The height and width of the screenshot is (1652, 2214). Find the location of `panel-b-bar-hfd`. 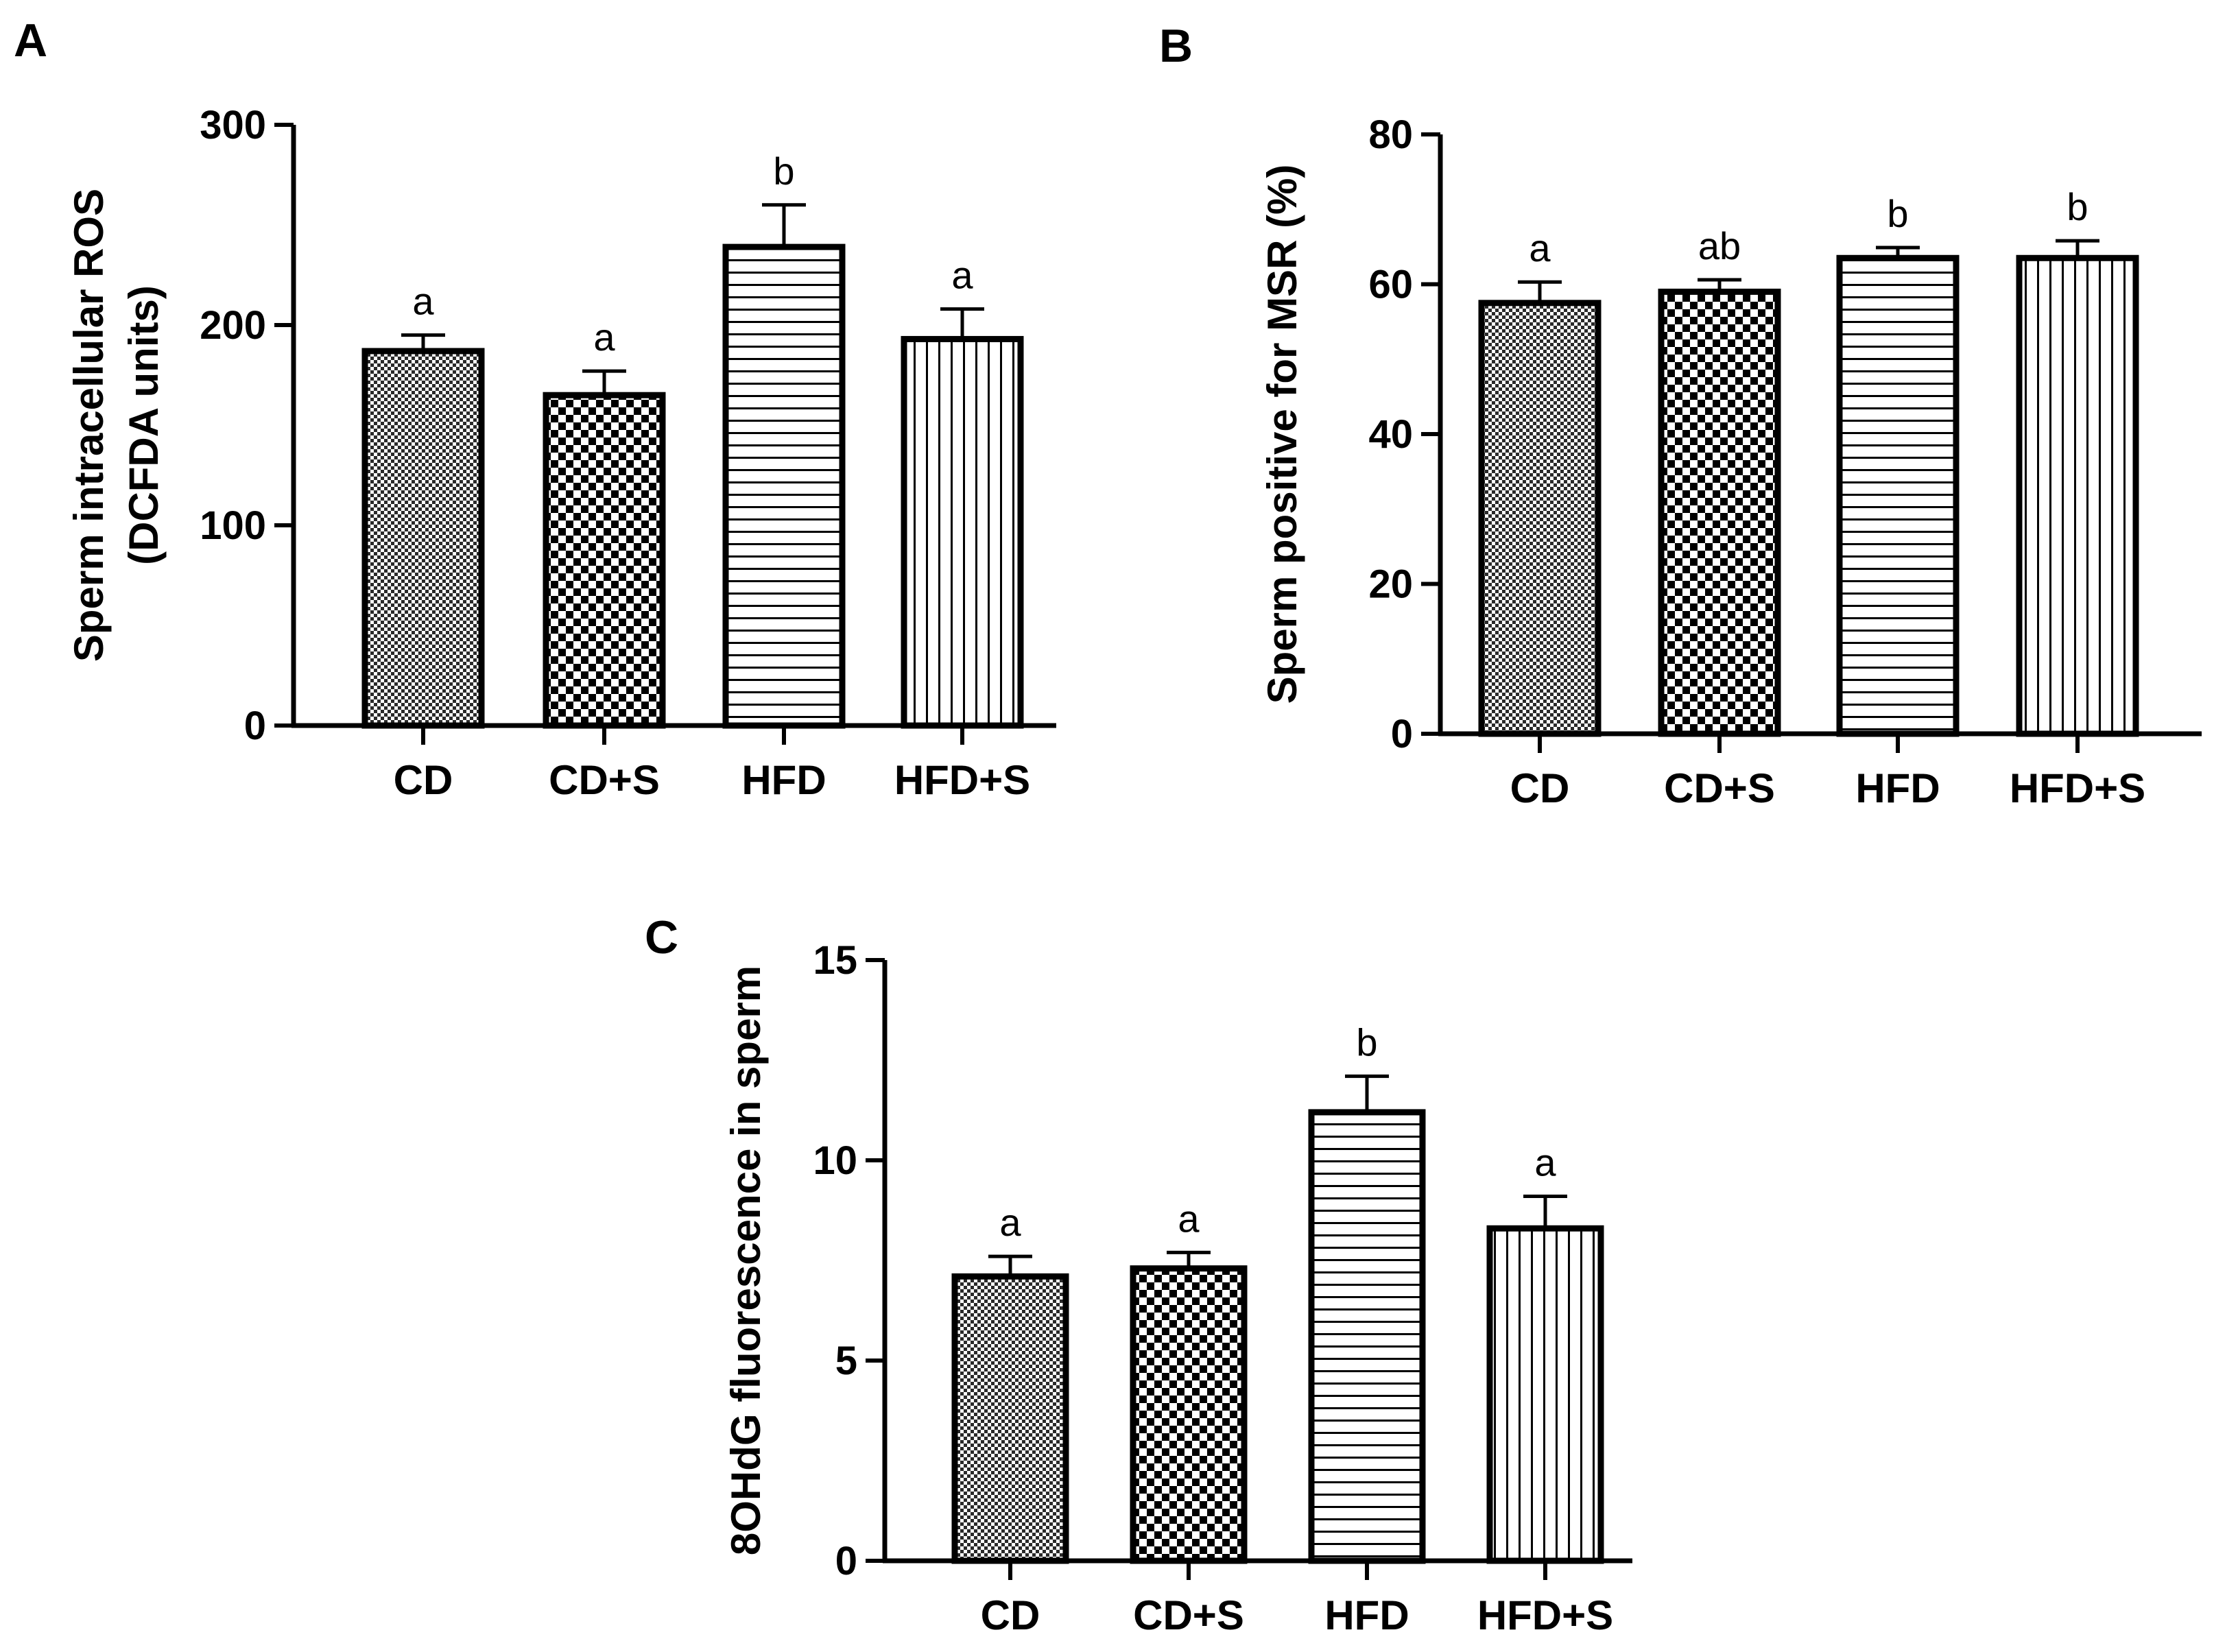

panel-b-bar-hfd is located at coordinates (1898, 495).